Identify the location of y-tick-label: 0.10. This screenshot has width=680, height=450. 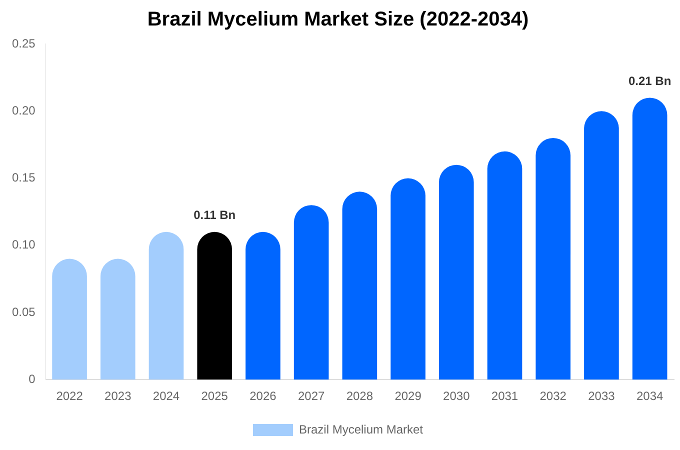
(24, 245).